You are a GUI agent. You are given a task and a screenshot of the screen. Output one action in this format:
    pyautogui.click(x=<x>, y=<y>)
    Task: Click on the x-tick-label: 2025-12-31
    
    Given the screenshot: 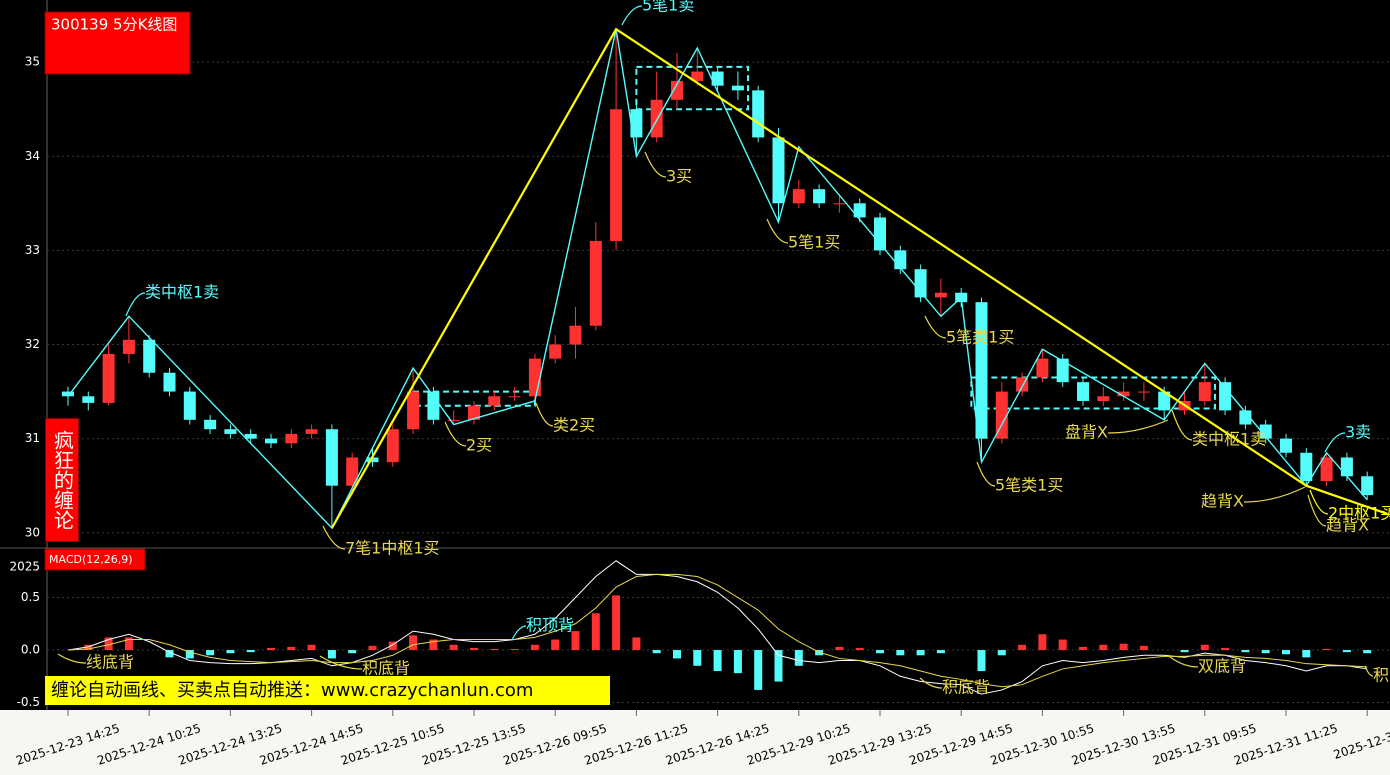 What is the action you would take?
    pyautogui.click(x=1361, y=744)
    